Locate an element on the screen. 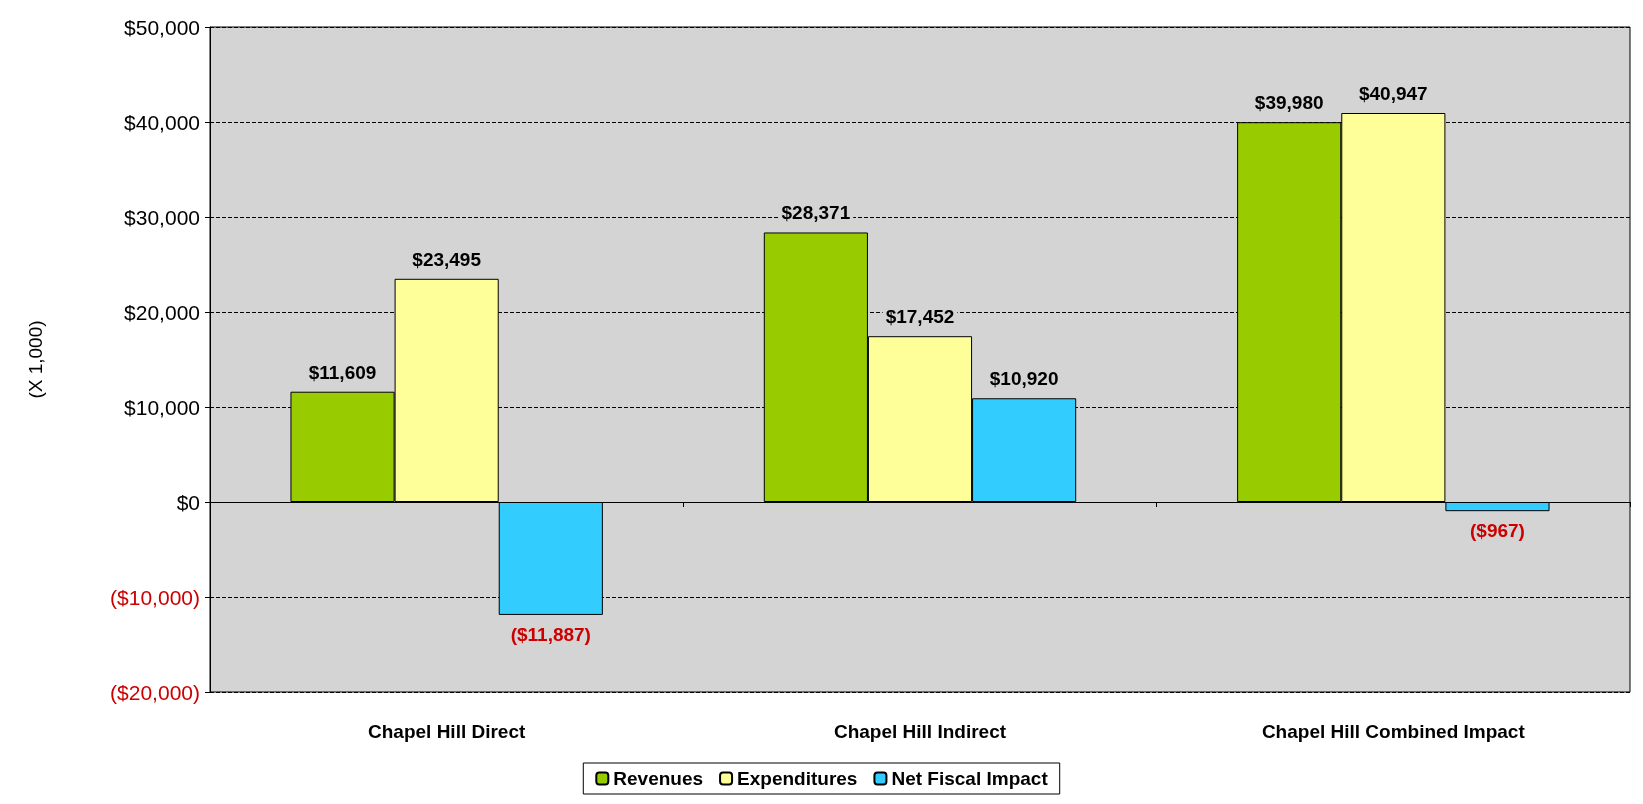 Image resolution: width=1643 pixels, height=804 pixels. data-label: $23,495 is located at coordinates (447, 259).